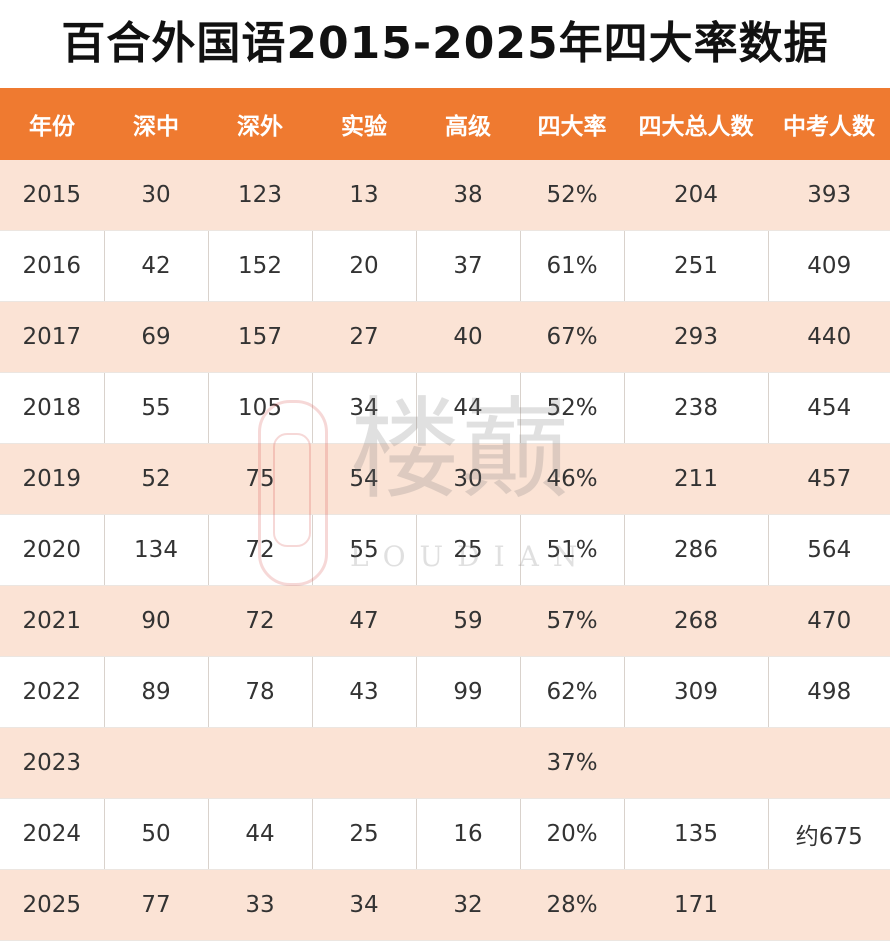  I want to click on cell-shenzhong: 42, so click(156, 266).